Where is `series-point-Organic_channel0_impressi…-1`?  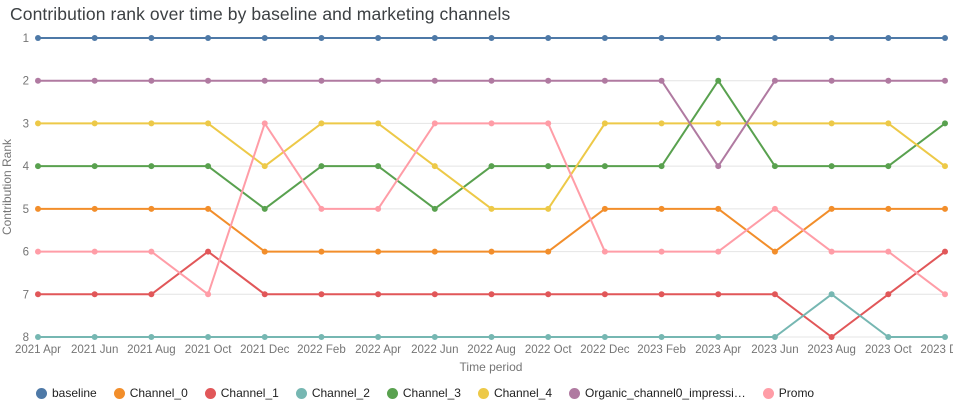
series-point-Organic_channel0_impressi…-1 is located at coordinates (94, 80).